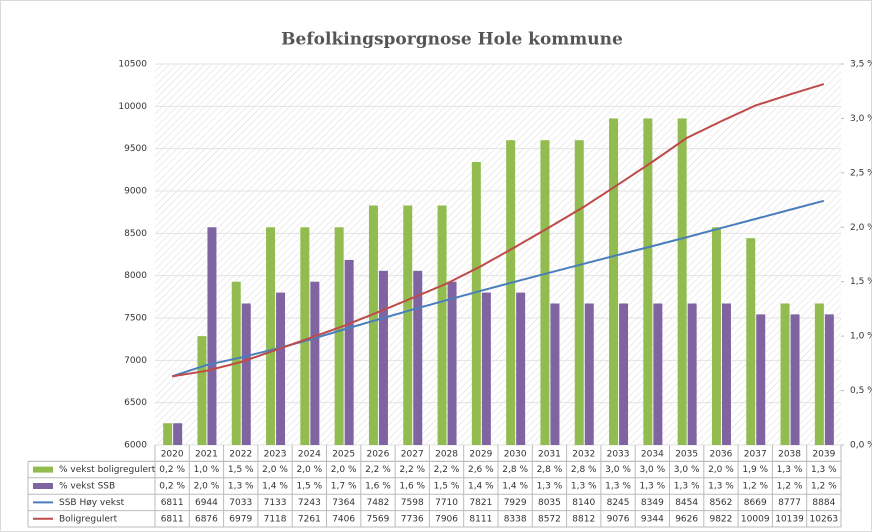 This screenshot has width=872, height=532. I want to click on x-tick-label: 2025, so click(343, 455).